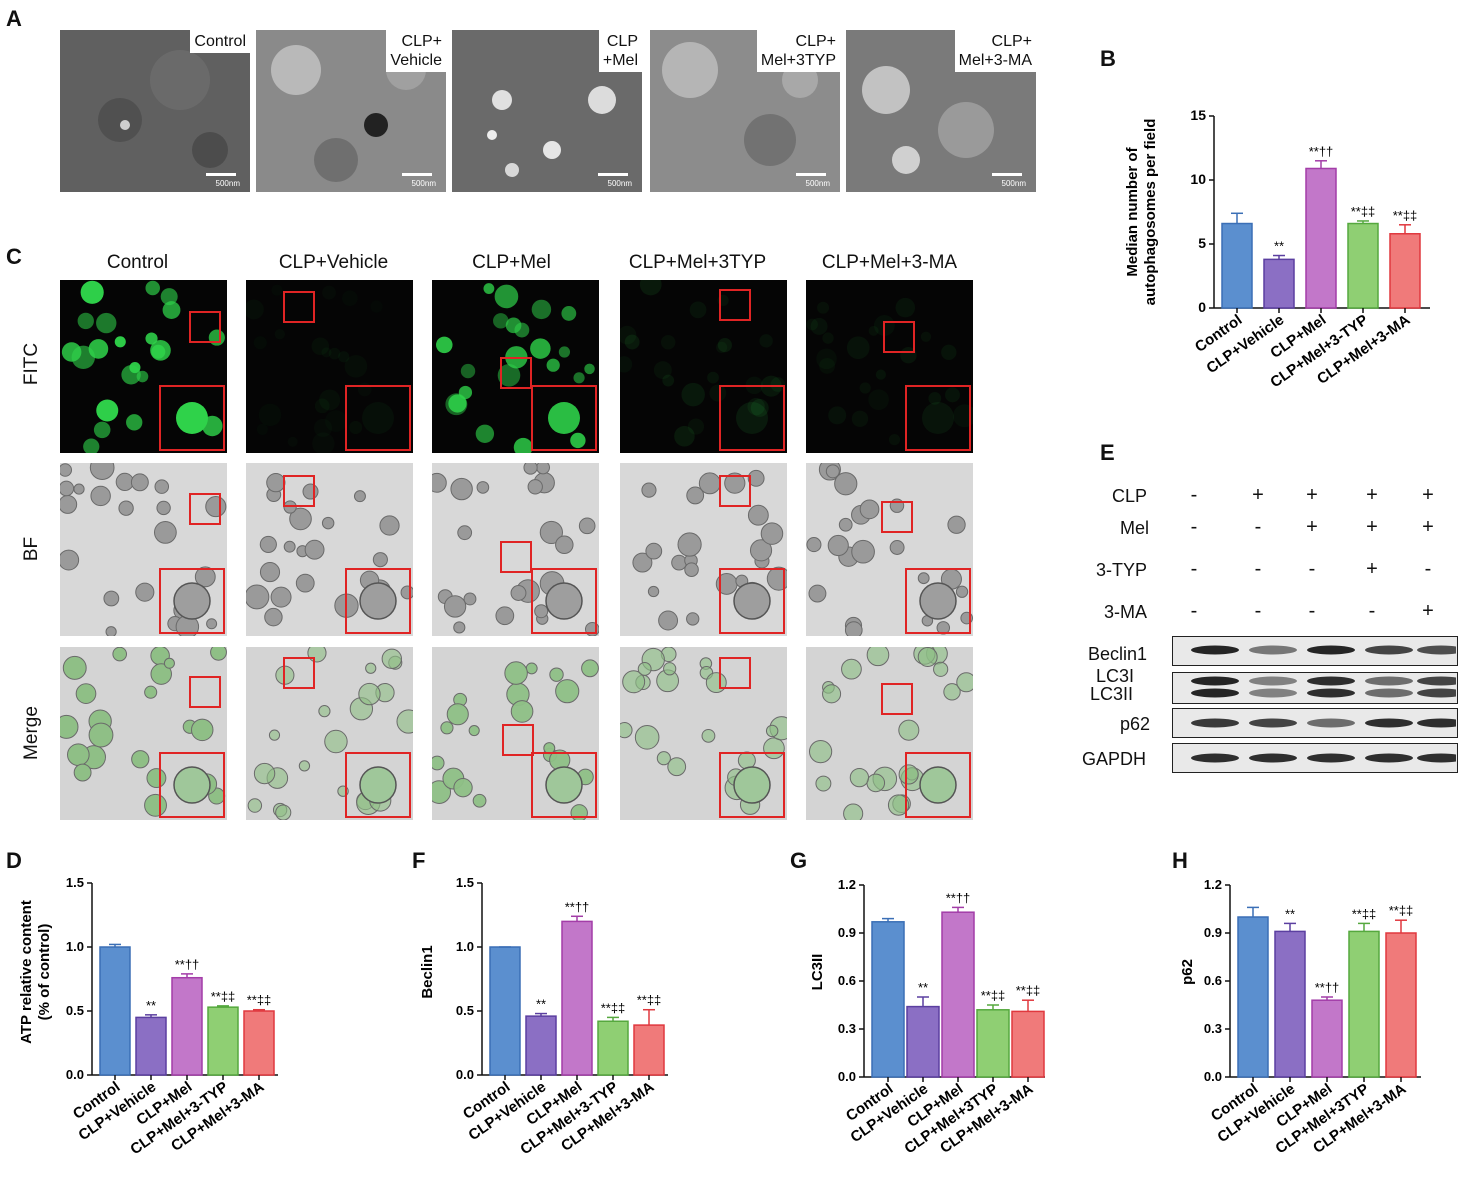  I want to click on c-row-label-merge: Merge, so click(31, 733).